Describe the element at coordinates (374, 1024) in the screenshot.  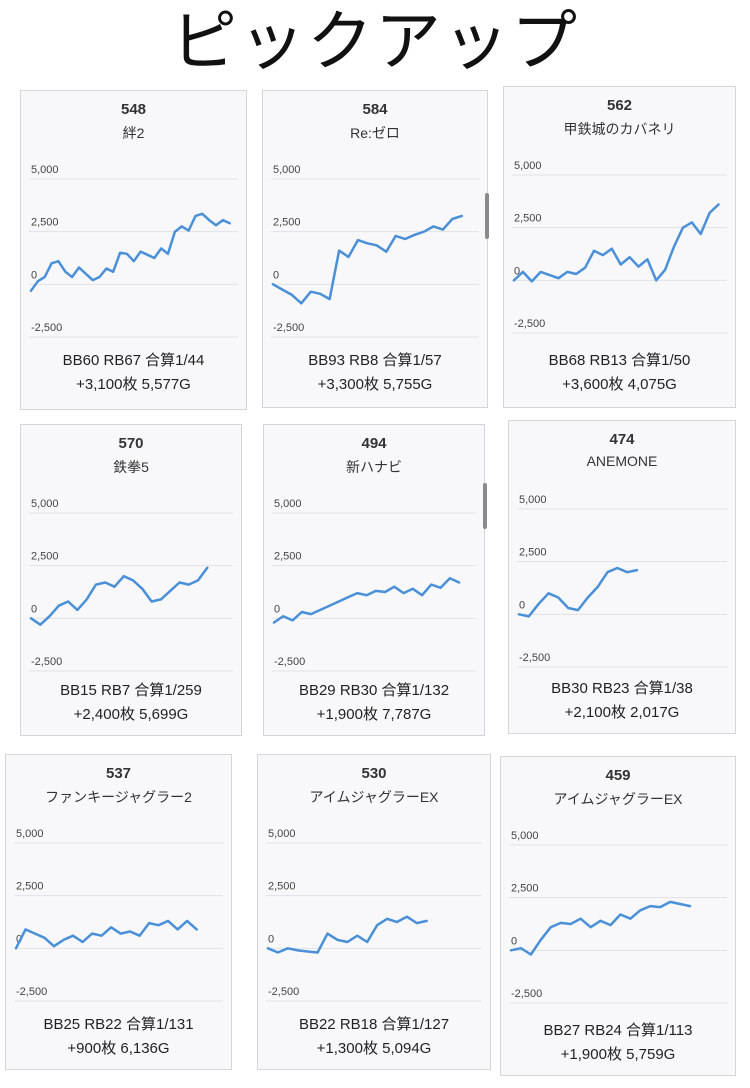
I see `bonus-summary: BB22 RB18 合算1/127` at that location.